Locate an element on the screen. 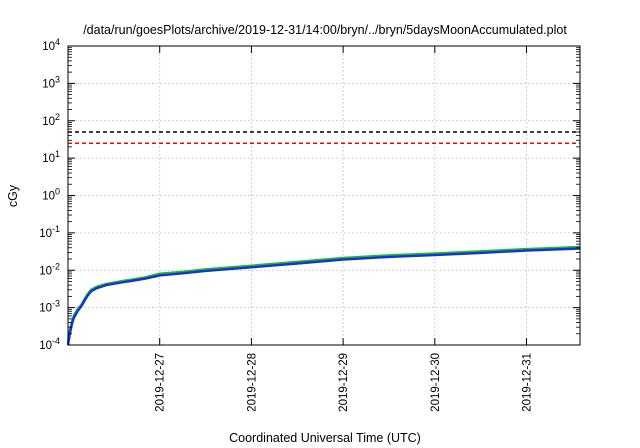 The height and width of the screenshot is (448, 640). reference-lines is located at coordinates (324, 138).